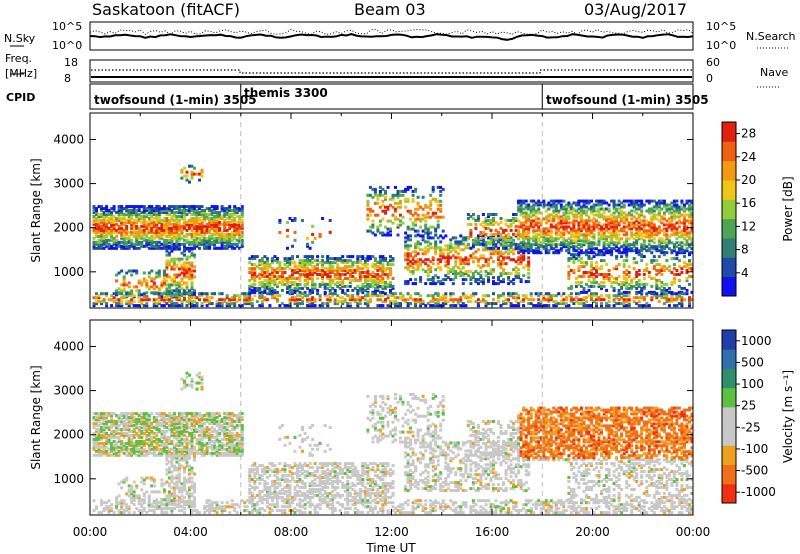  What do you see at coordinates (758, 209) in the screenshot?
I see `power-colorbar: 4 8 12 16 20 24 28 Power [dB]` at bounding box center [758, 209].